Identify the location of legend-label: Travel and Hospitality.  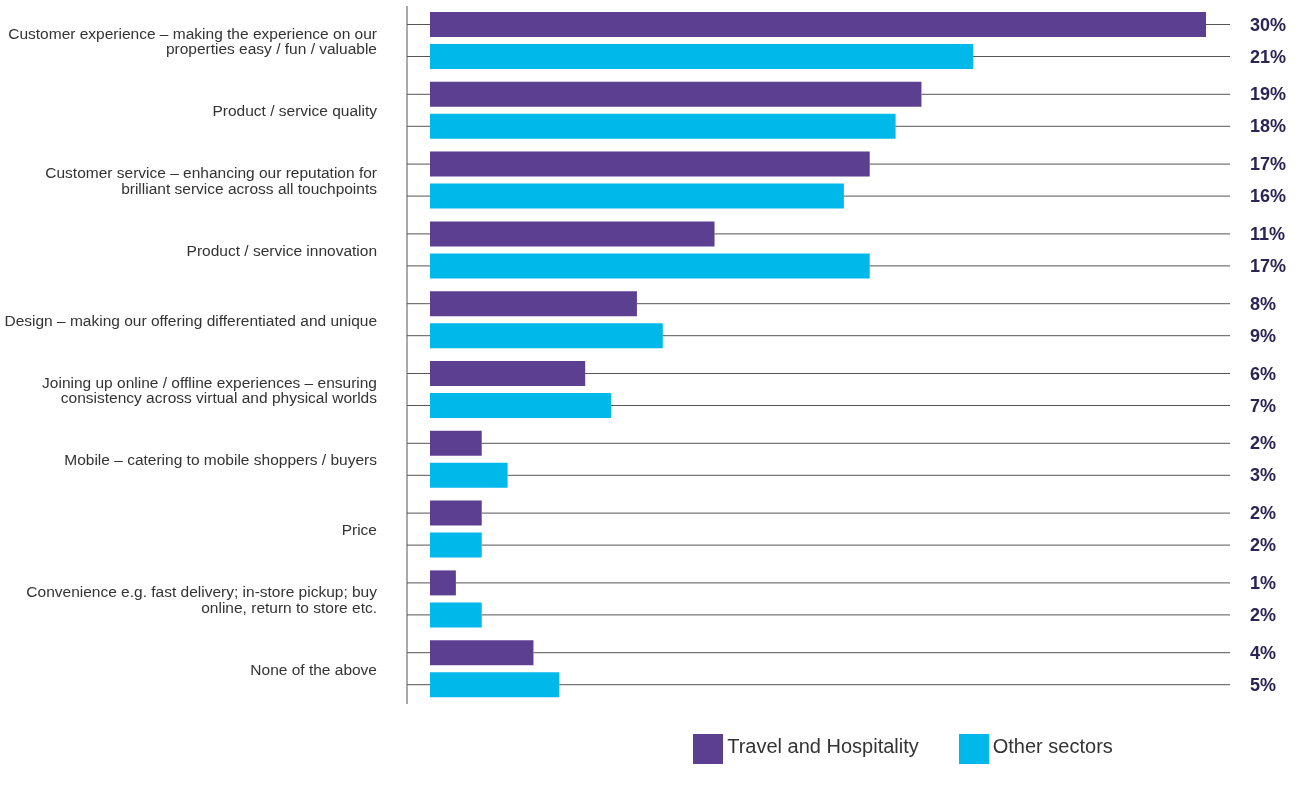
(823, 746).